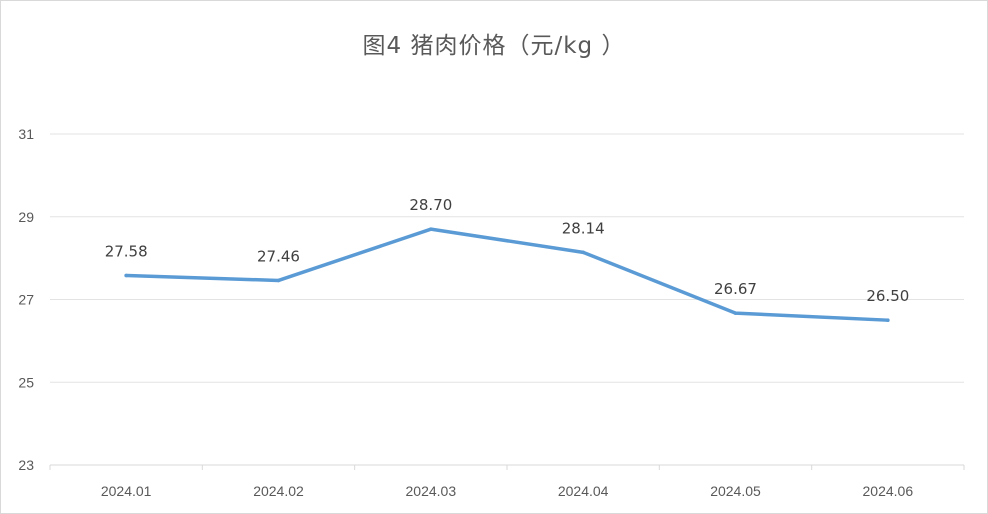 This screenshot has height=514, width=988. Describe the element at coordinates (583, 228) in the screenshot. I see `data-label: 28.14` at that location.